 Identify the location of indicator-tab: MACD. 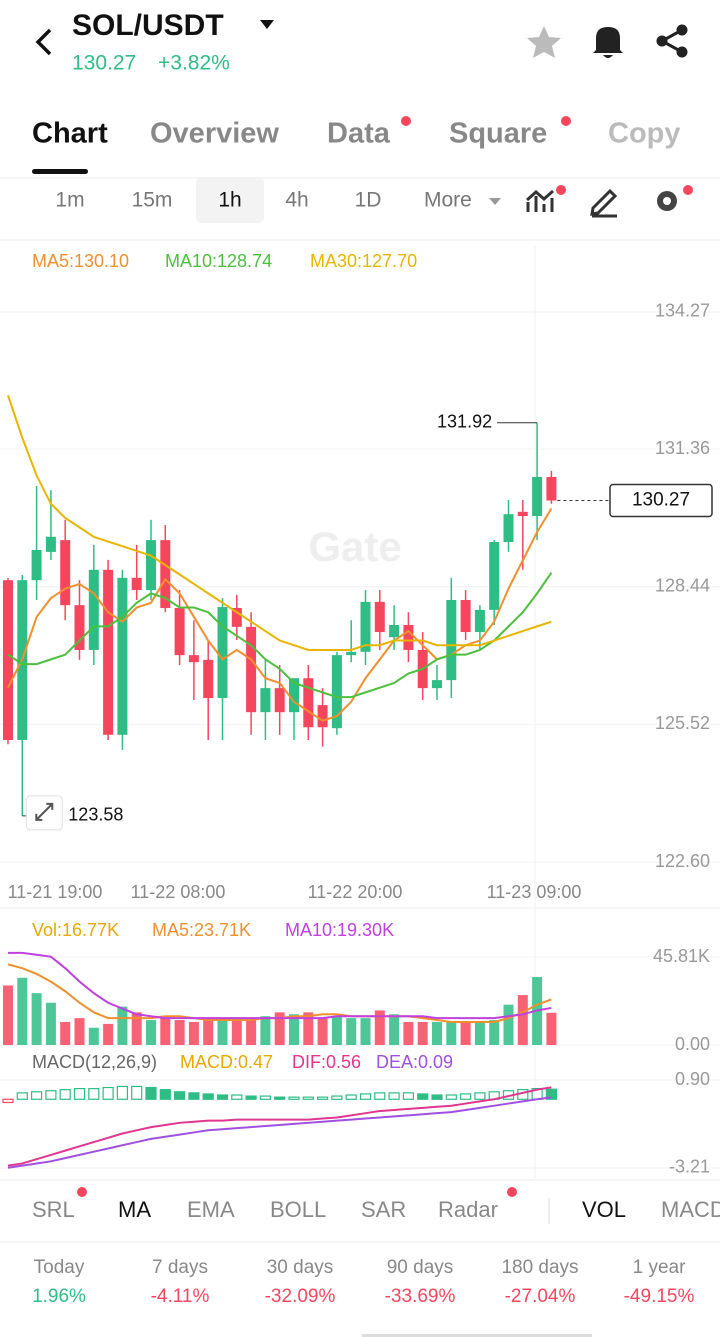
(690, 1209).